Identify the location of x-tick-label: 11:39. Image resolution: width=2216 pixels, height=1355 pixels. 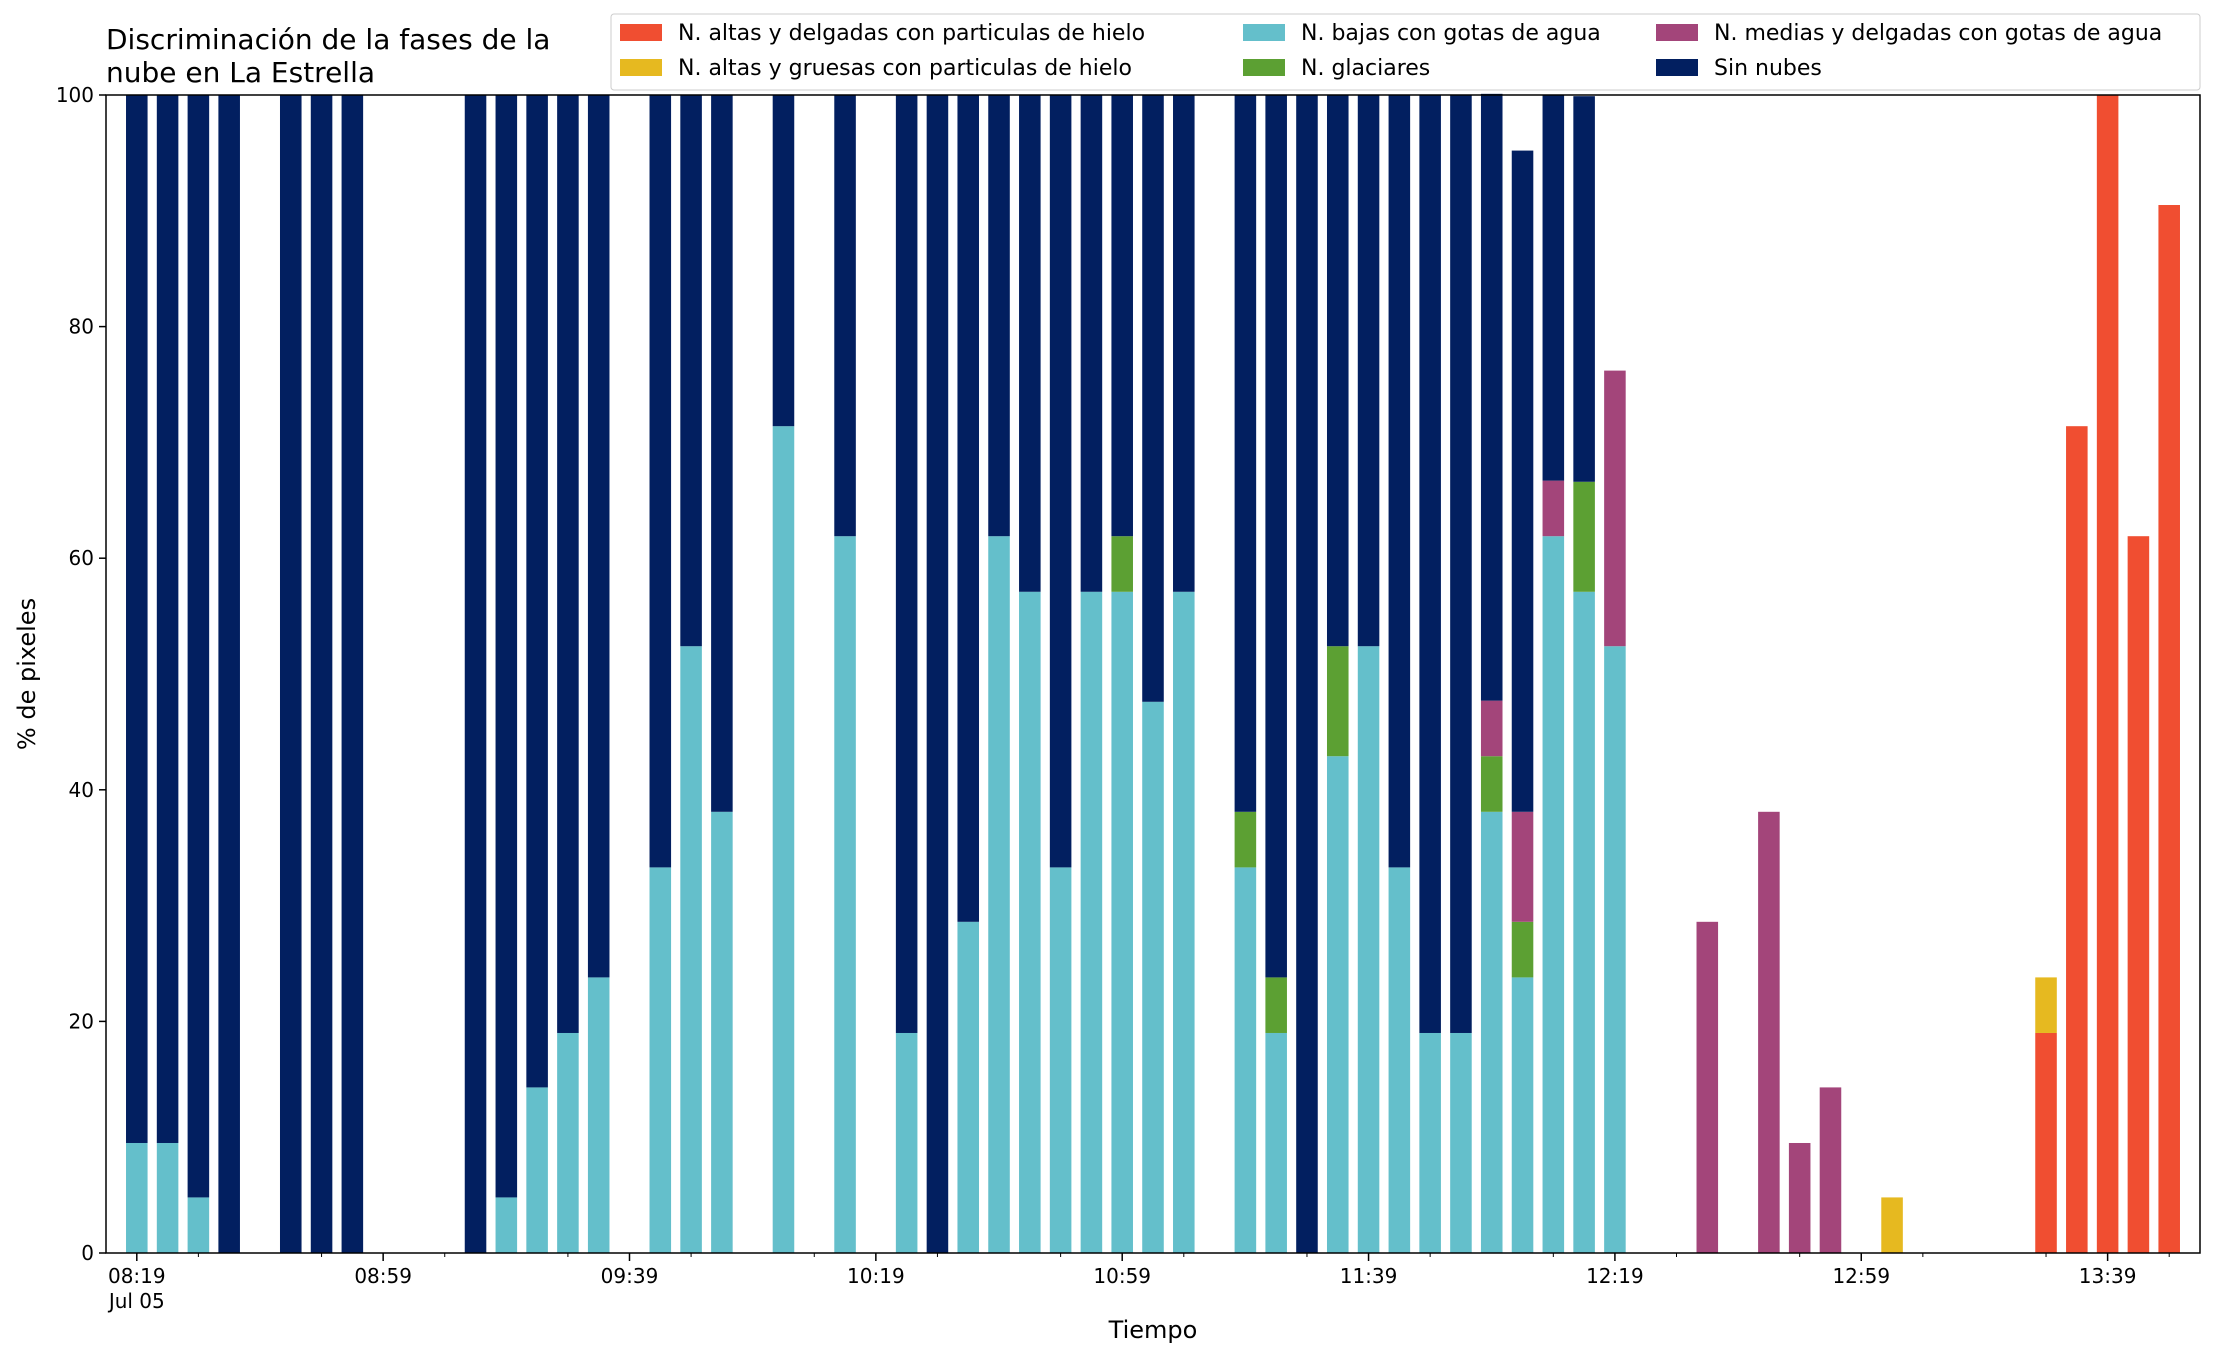
(1369, 1276).